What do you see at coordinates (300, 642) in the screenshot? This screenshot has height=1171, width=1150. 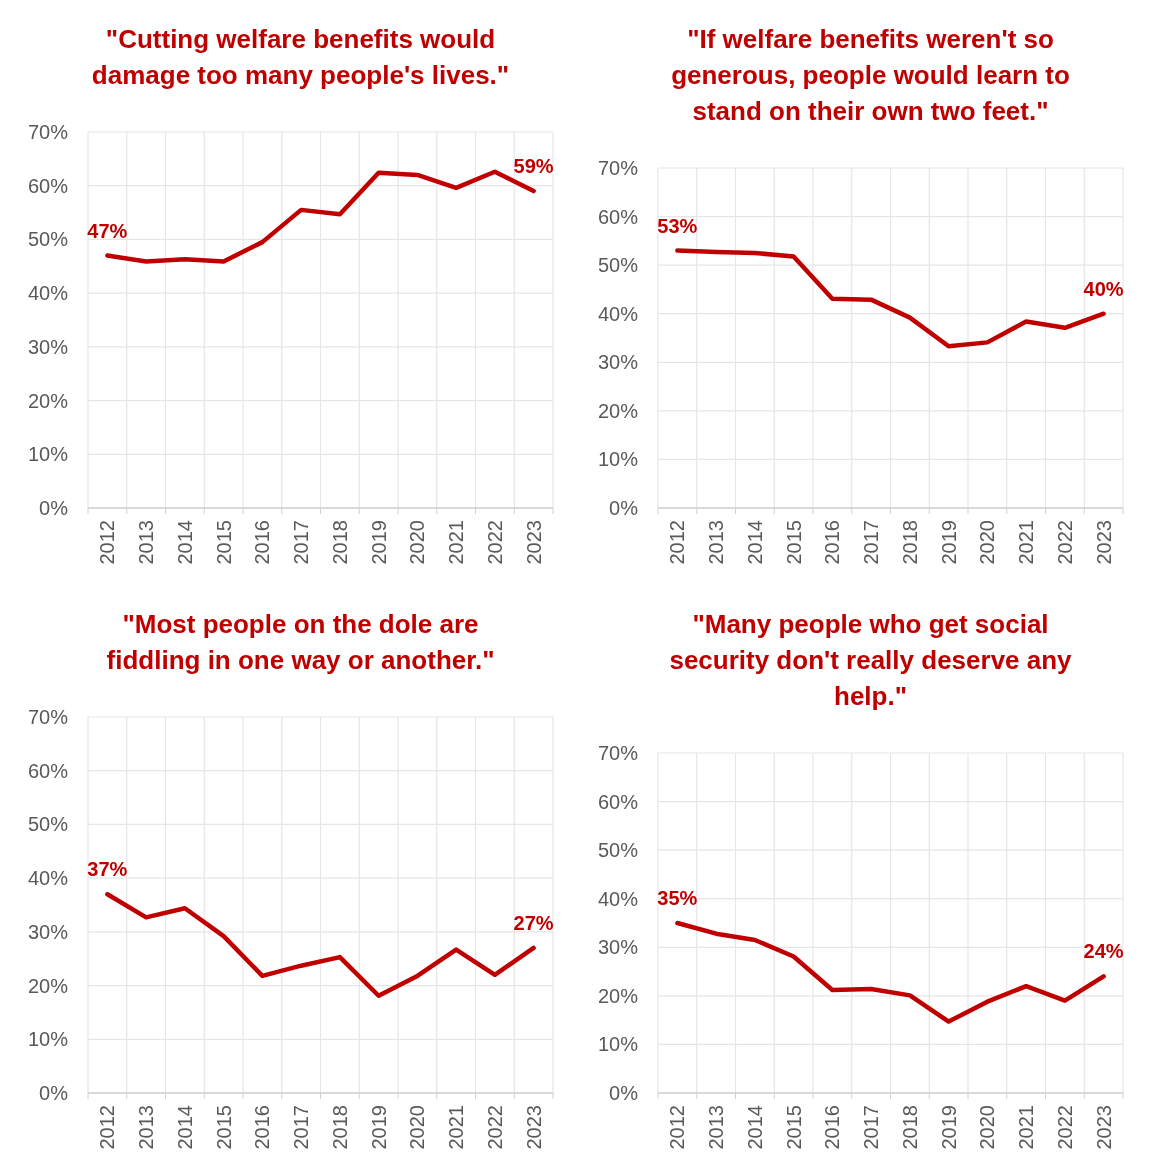 I see `chart-title: "Most people on the dole are fiddling in one way or another."` at bounding box center [300, 642].